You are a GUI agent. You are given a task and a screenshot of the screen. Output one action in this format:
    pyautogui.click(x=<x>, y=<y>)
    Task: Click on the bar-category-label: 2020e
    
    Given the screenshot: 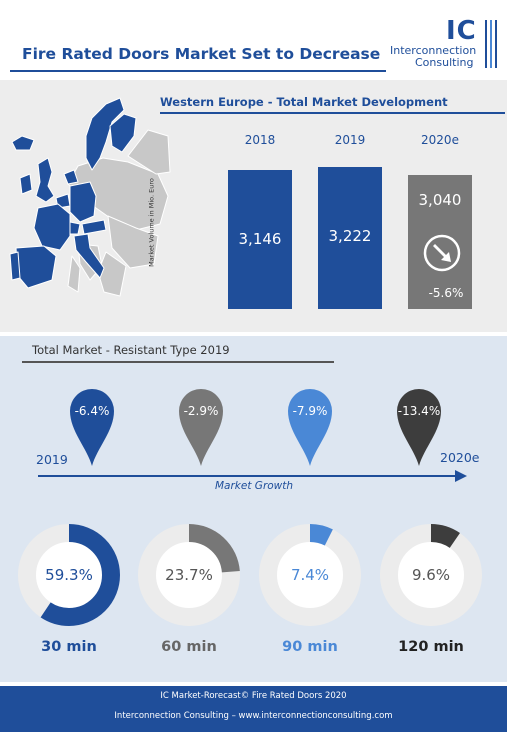 What is the action you would take?
    pyautogui.click(x=440, y=140)
    